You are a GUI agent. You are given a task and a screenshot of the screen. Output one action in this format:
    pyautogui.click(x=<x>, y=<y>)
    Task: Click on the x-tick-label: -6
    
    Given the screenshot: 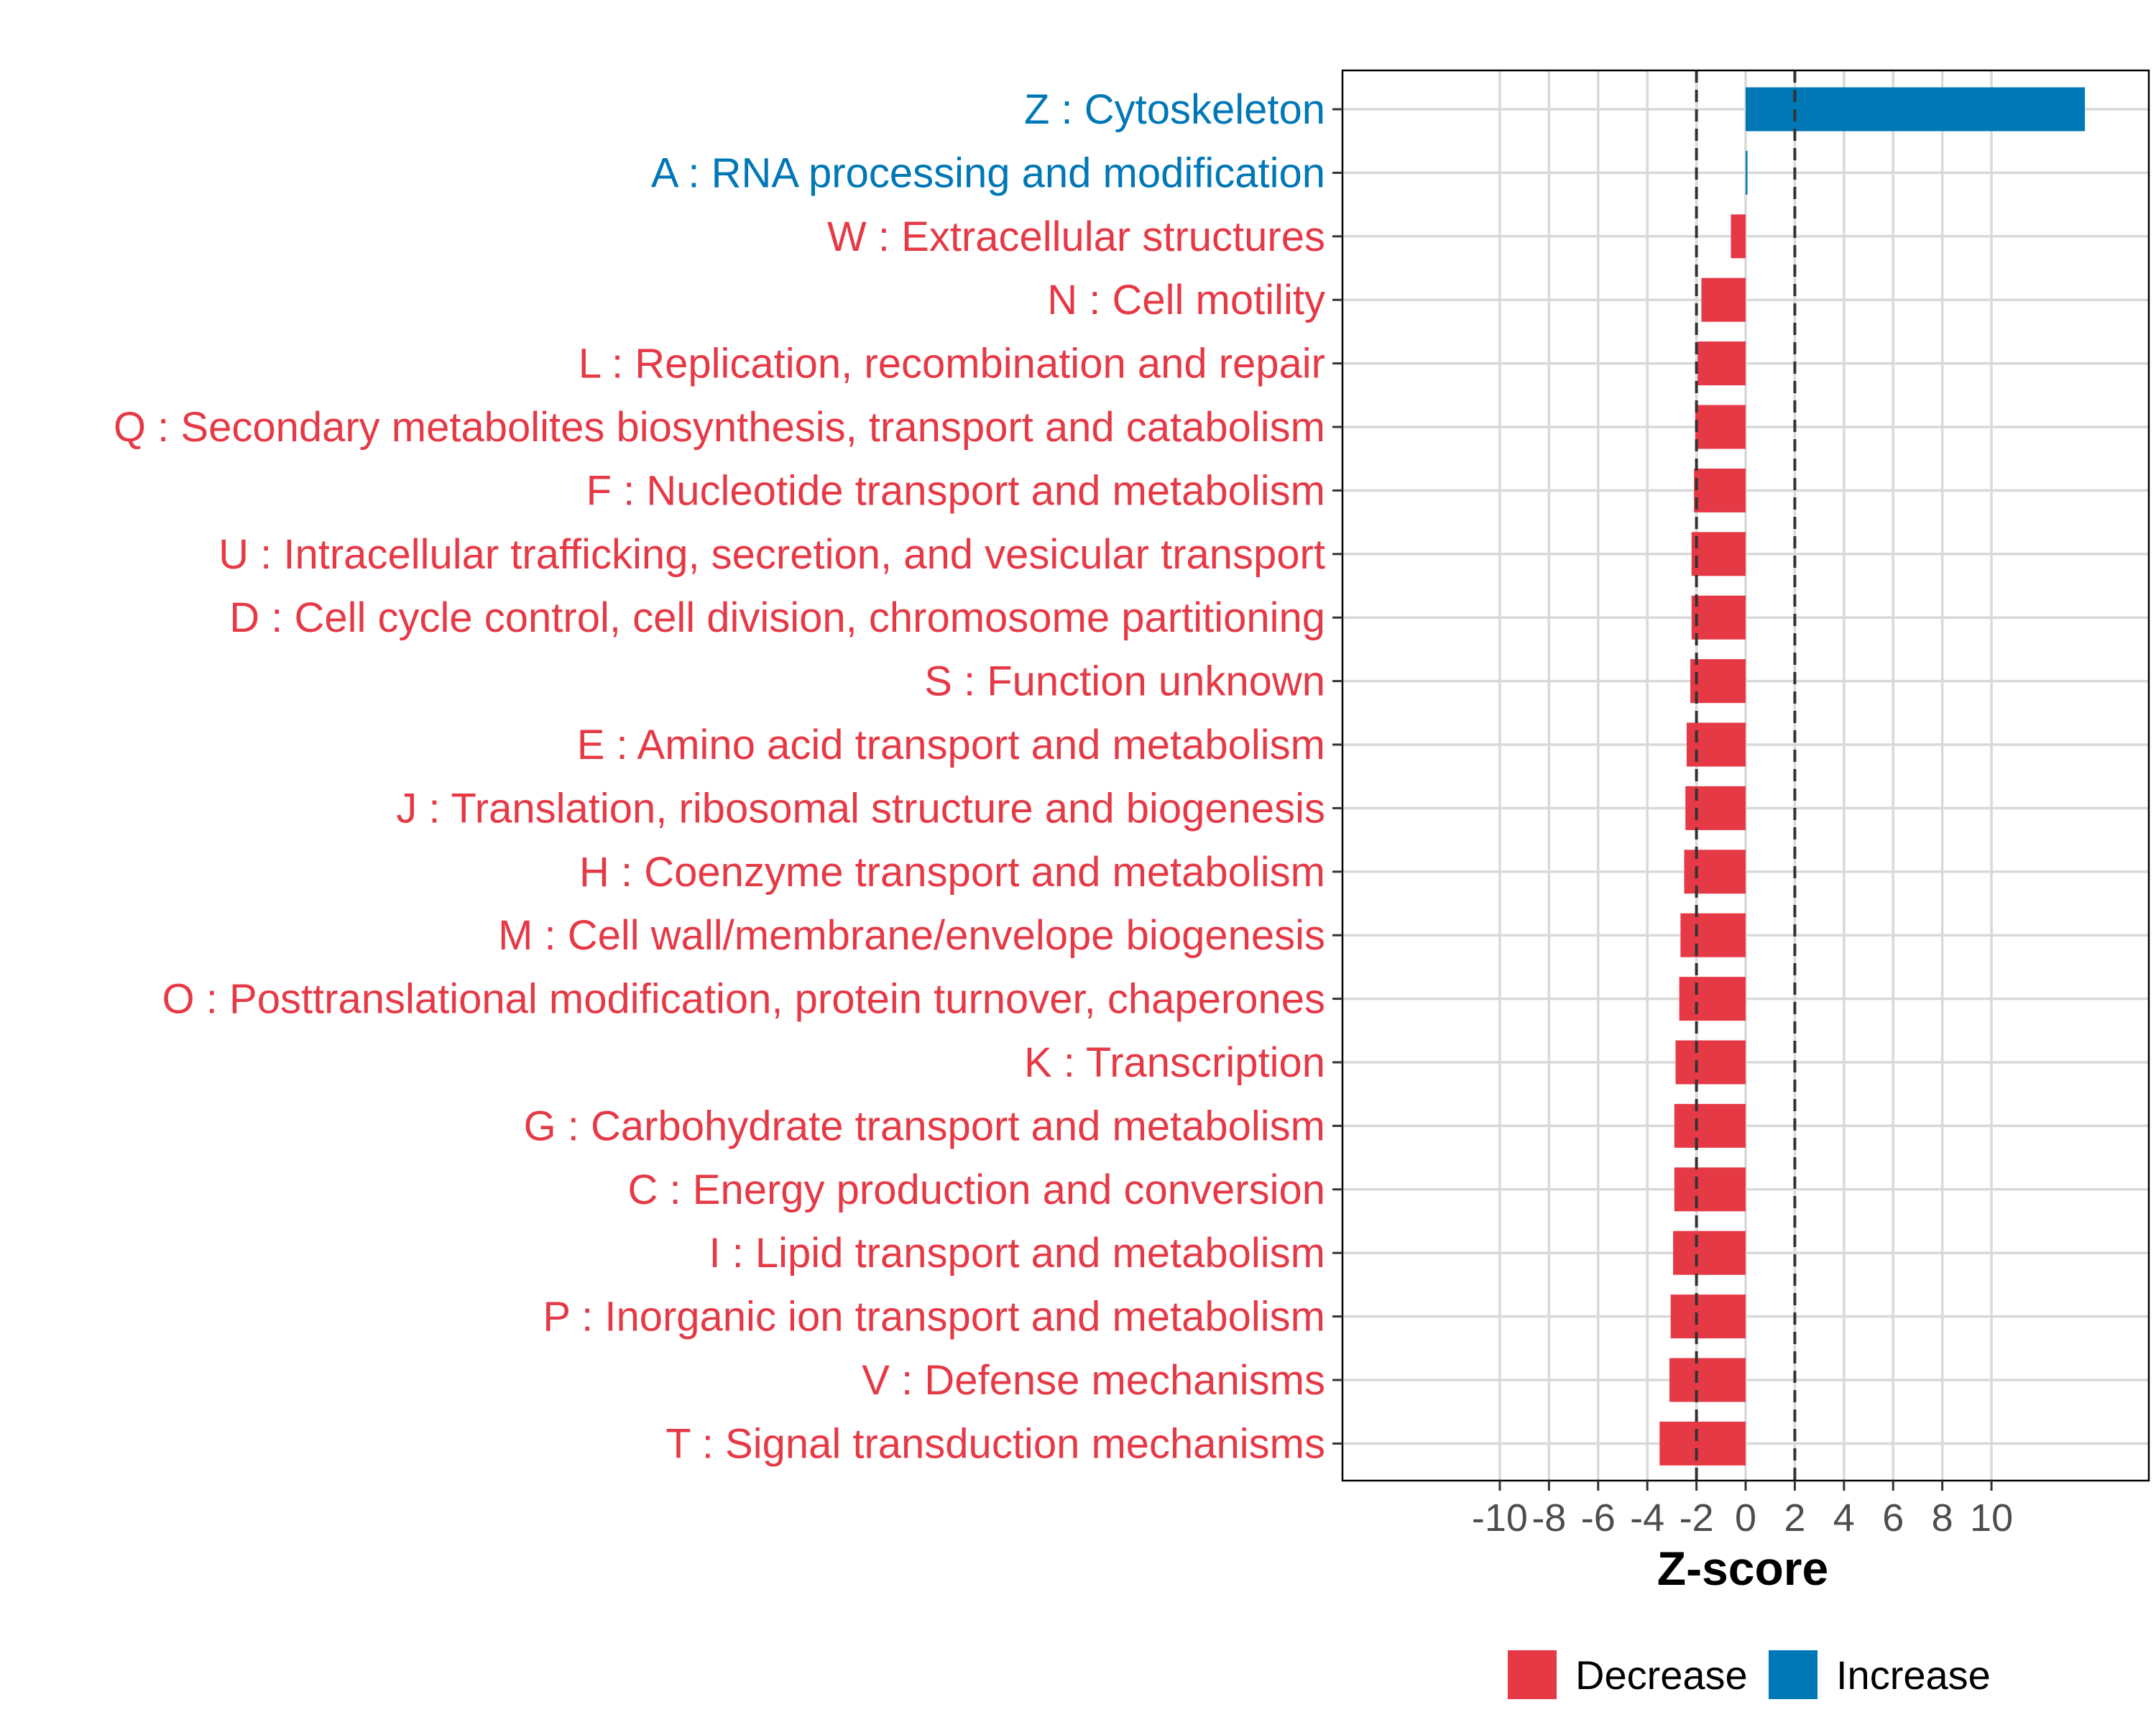 What is the action you would take?
    pyautogui.click(x=1598, y=1518)
    